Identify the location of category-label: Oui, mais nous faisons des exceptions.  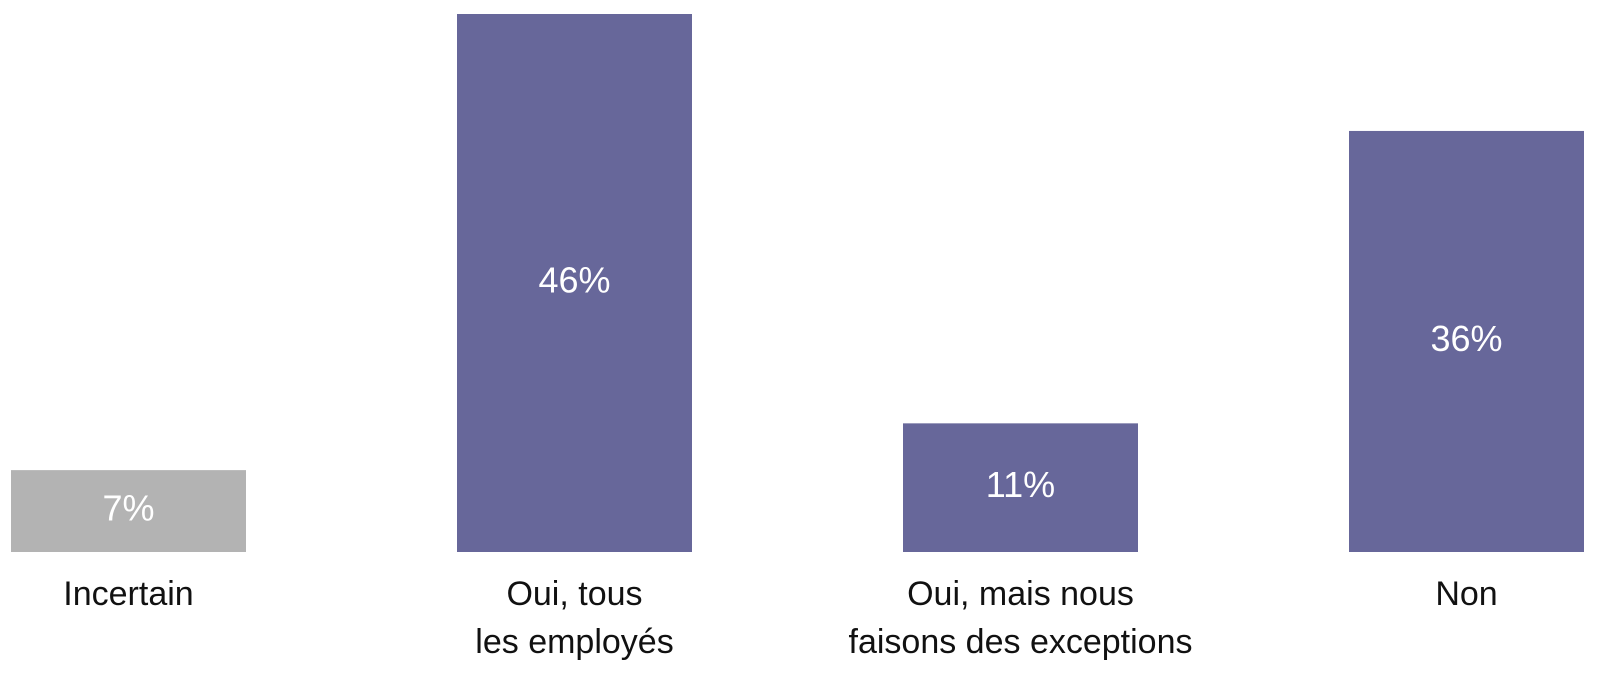
(1020, 618).